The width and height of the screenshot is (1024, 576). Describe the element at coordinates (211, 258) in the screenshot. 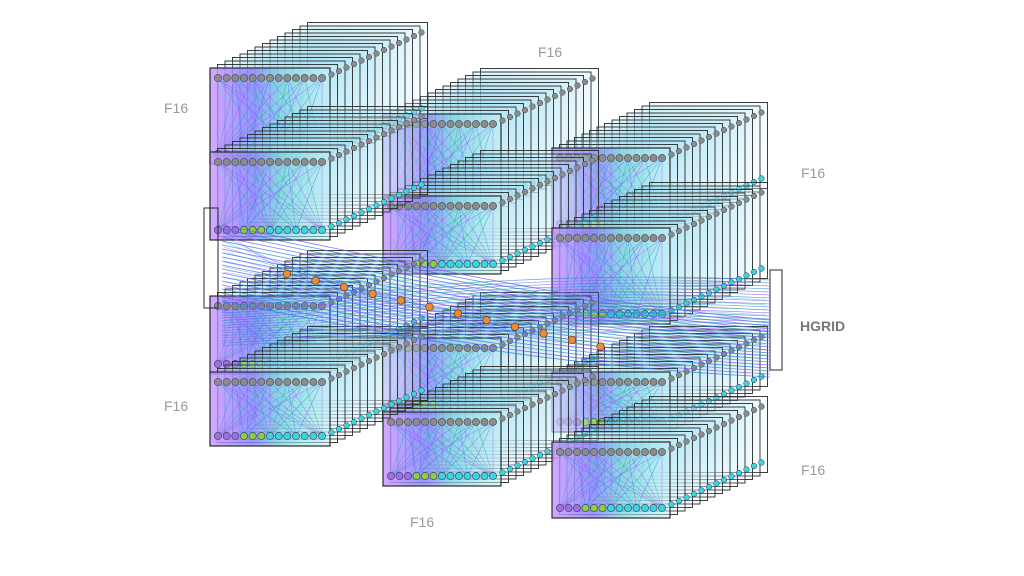

I see `hgrid-frame-left` at that location.